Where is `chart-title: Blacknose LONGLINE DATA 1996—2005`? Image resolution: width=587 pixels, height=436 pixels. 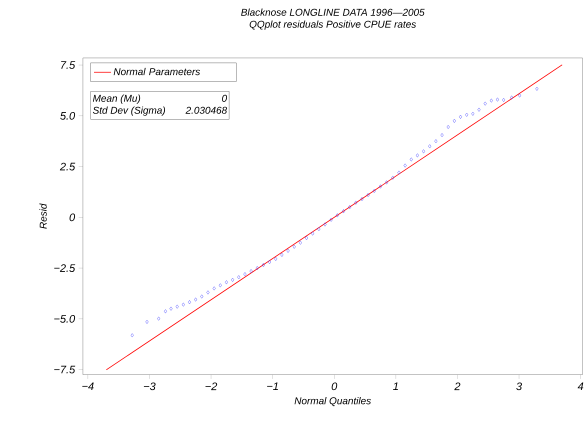
chart-title: Blacknose LONGLINE DATA 1996—2005 is located at coordinates (333, 12).